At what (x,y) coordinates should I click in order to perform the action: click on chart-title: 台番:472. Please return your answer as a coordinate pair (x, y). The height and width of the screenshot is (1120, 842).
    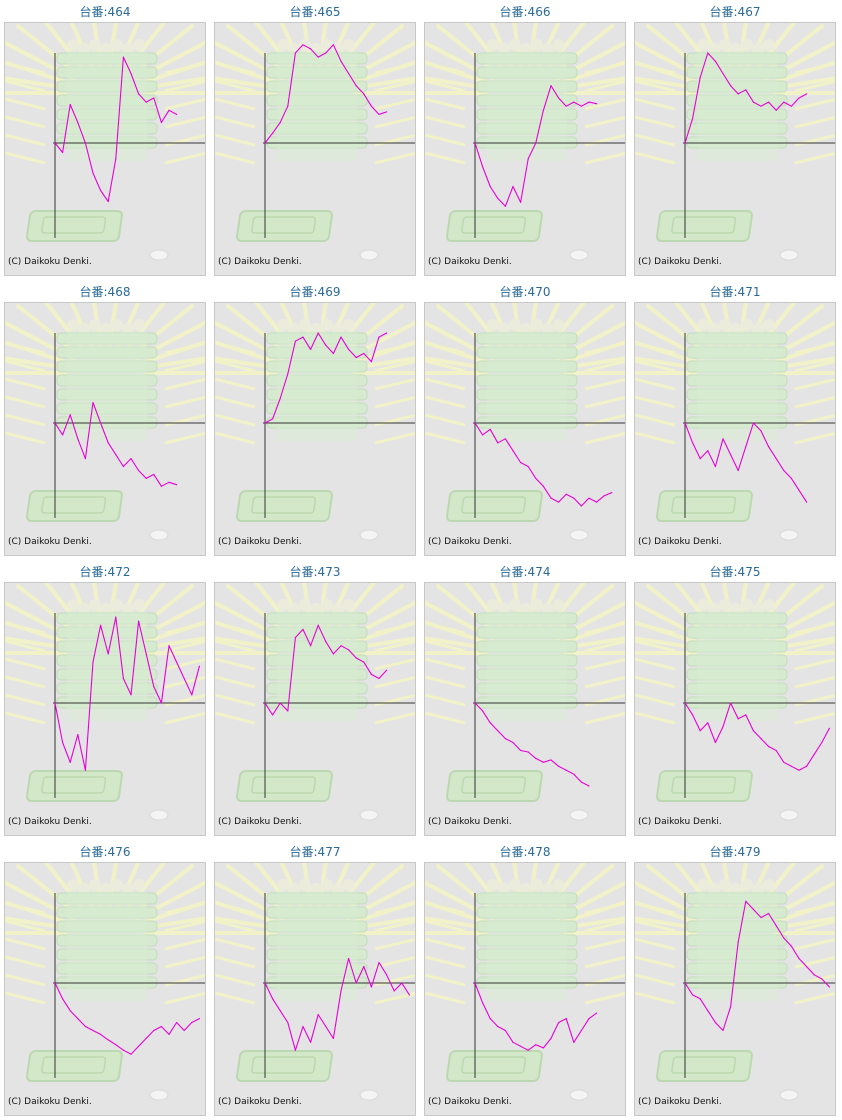
    Looking at the image, I should click on (105, 572).